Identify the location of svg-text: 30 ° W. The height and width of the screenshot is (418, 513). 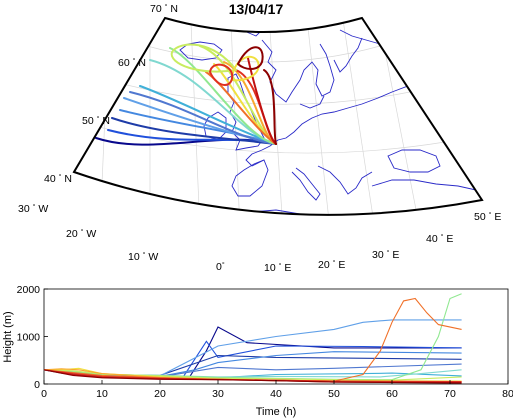
(33, 209).